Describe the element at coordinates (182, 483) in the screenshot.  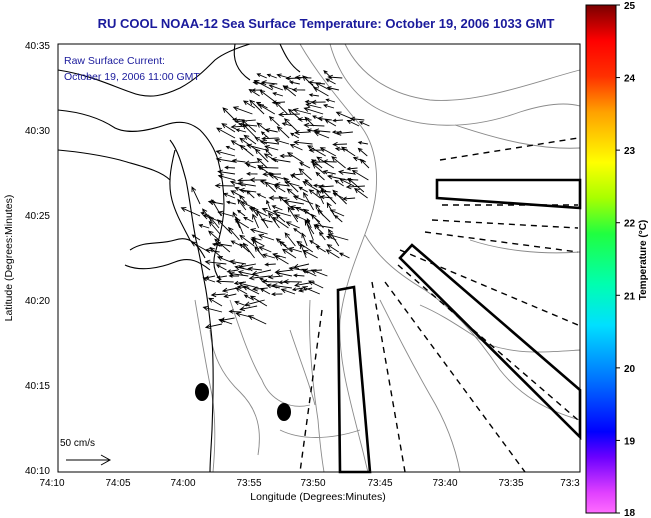
I see `x-tick-label: 74:00` at that location.